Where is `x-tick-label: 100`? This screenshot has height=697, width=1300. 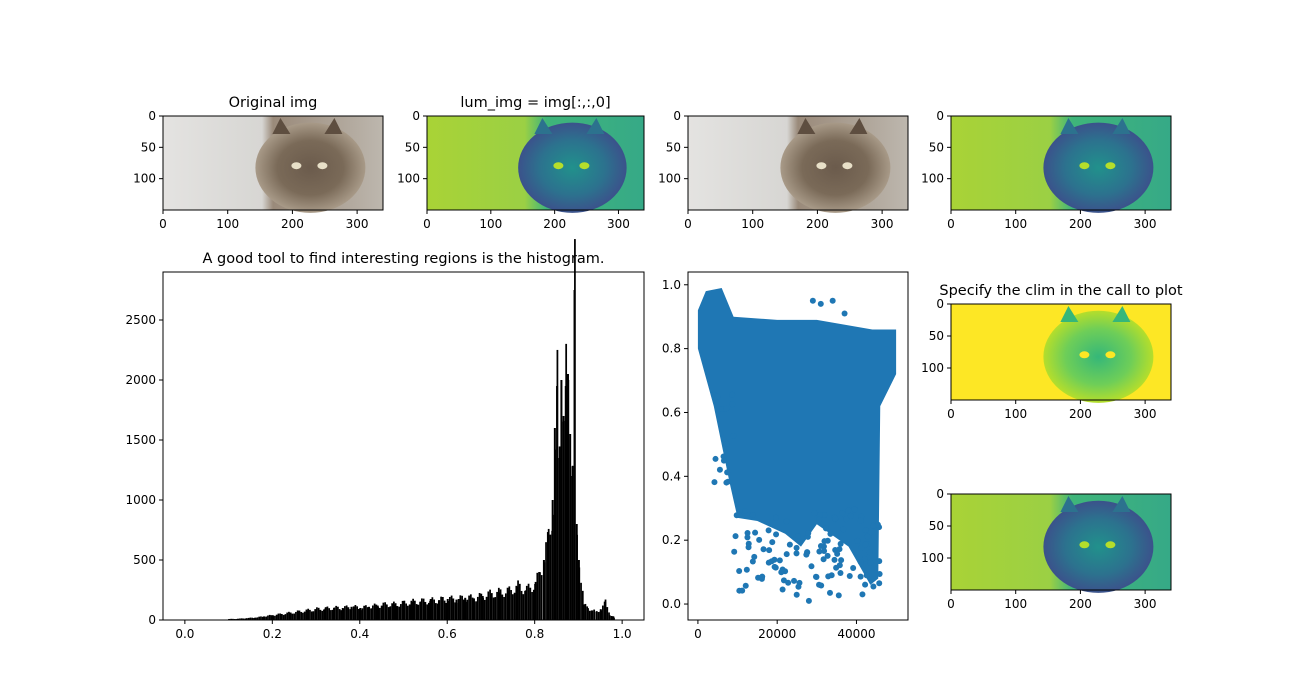
x-tick-label: 100 is located at coordinates (1015, 414).